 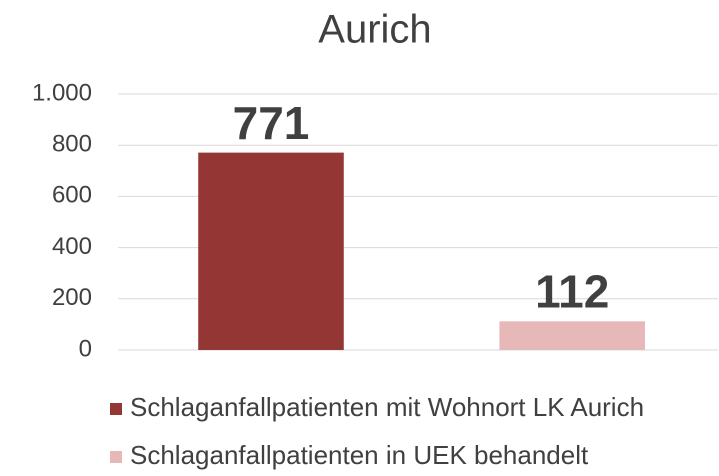 What do you see at coordinates (72, 144) in the screenshot?
I see `y-tick-label: 800` at bounding box center [72, 144].